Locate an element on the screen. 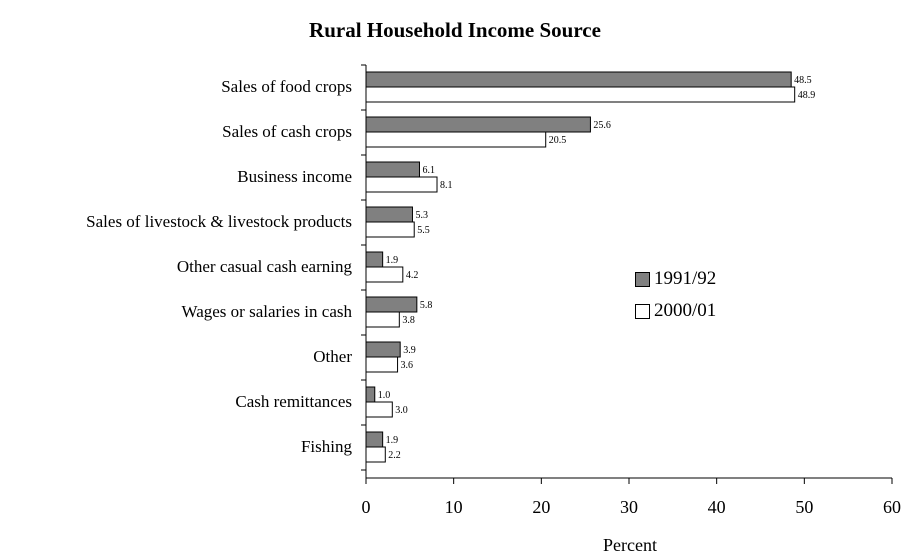 This screenshot has height=556, width=910. x-tick-label-3: 30 is located at coordinates (629, 507).